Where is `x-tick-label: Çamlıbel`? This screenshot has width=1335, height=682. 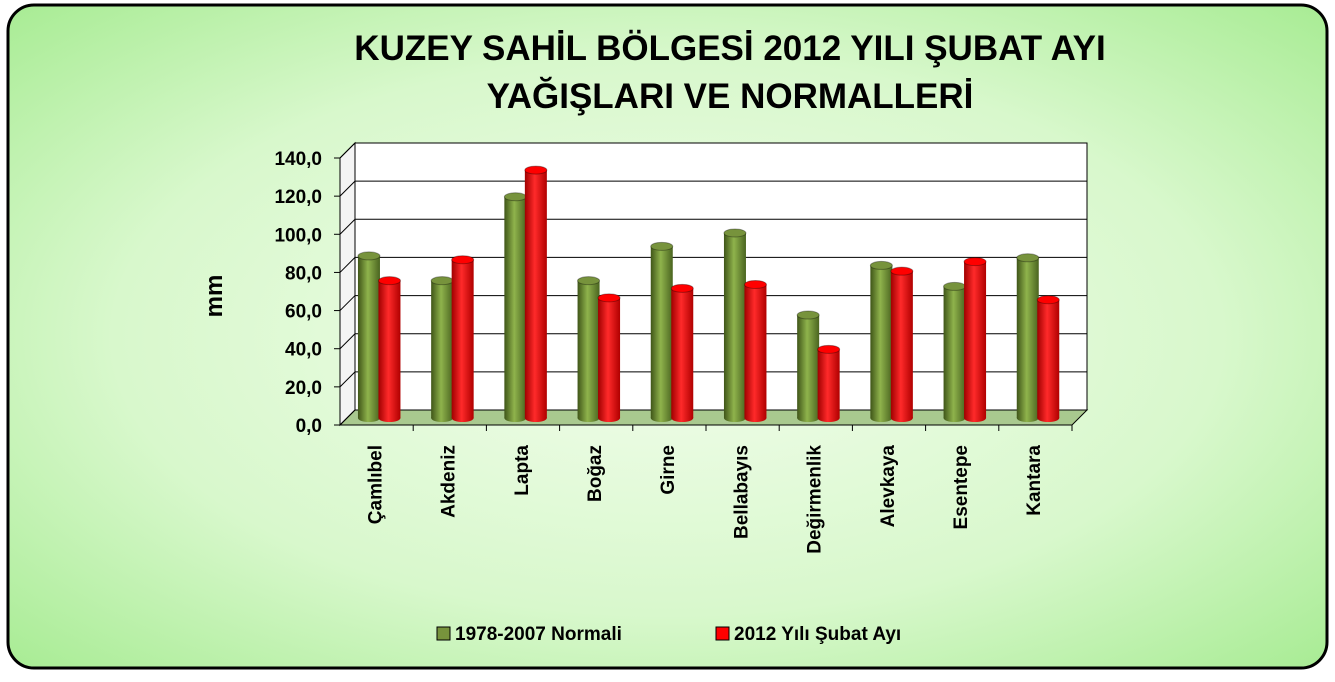
x-tick-label: Çamlıbel is located at coordinates (375, 484).